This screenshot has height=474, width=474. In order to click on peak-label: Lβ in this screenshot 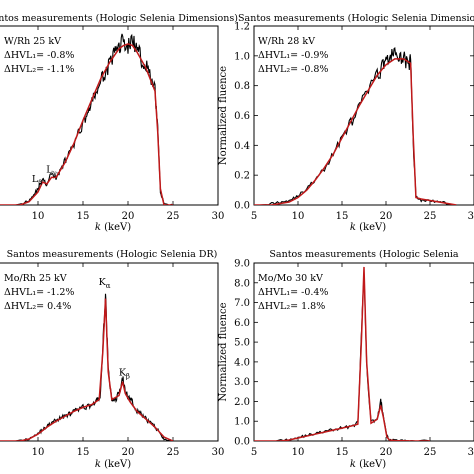, I will do `click(37, 180)`.